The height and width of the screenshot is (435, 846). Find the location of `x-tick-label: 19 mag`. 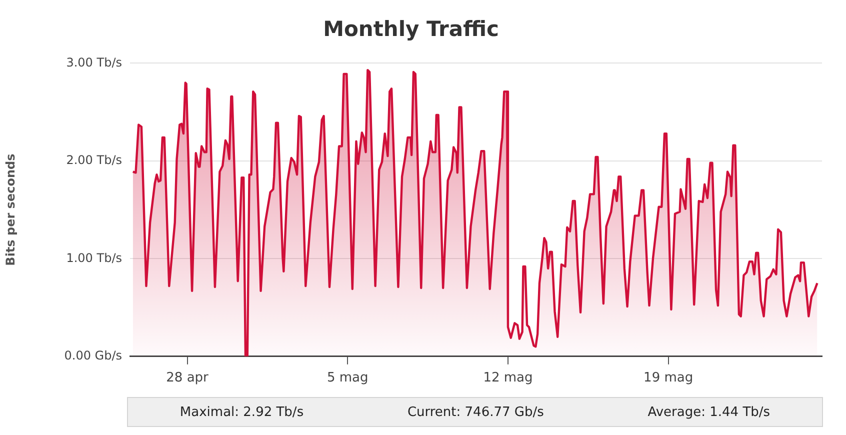

x-tick-label: 19 mag is located at coordinates (669, 378).